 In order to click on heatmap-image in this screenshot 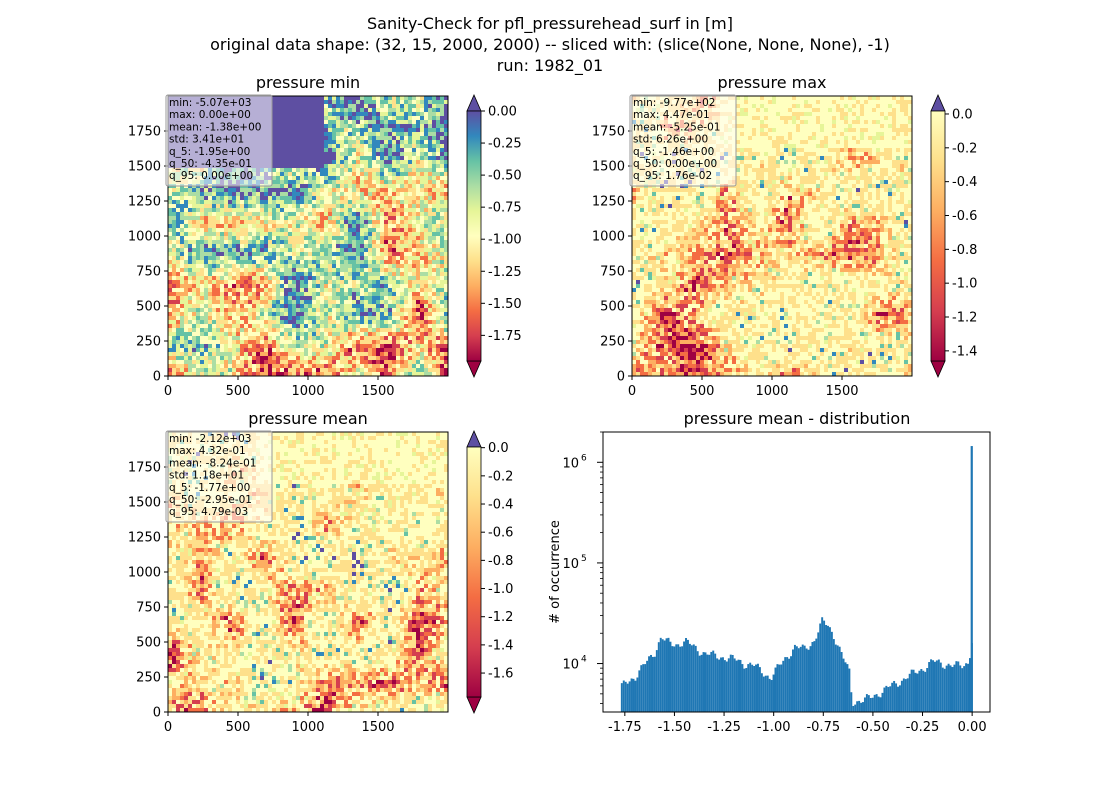, I will do `click(308, 236)`.